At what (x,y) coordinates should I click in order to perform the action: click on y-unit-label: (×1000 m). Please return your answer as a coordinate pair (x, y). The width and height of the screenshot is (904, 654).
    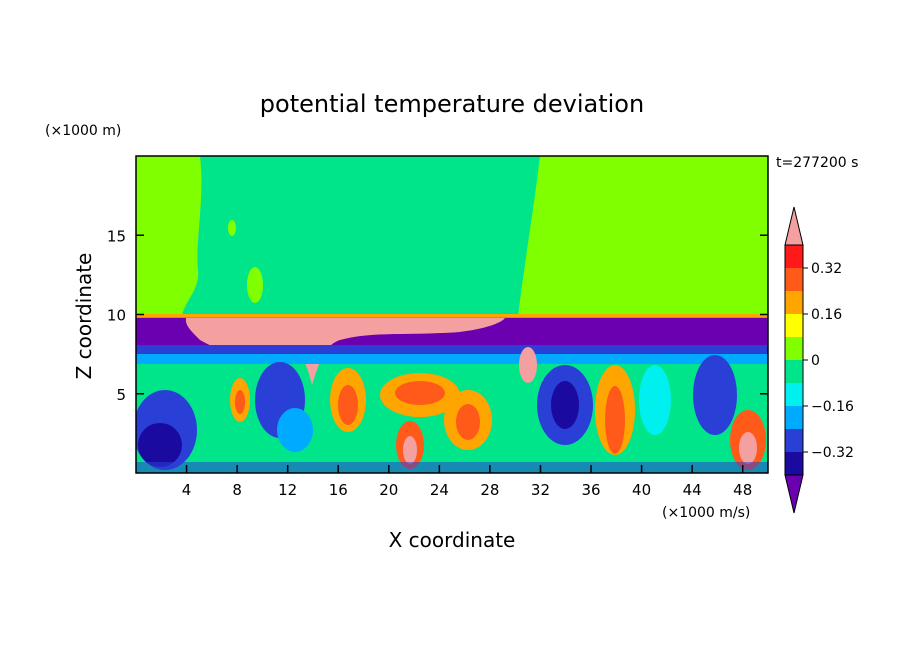
    Looking at the image, I should click on (83, 131).